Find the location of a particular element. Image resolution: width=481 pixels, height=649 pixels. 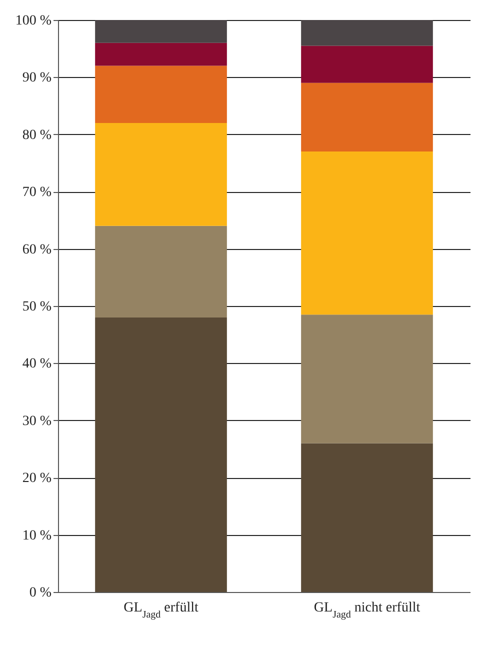

y-tick-label: 0 % is located at coordinates (40, 593).